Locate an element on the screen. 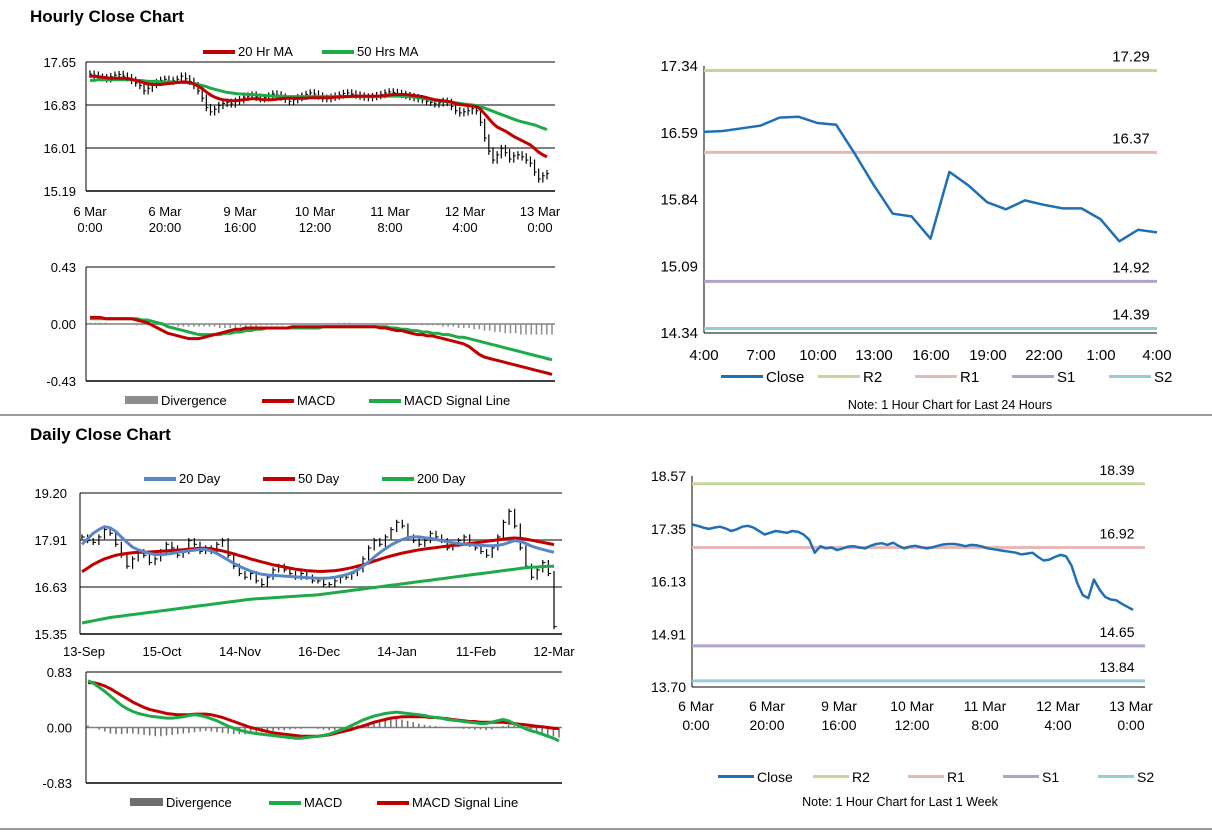 The height and width of the screenshot is (834, 1212). hourly-price-xtick-time: 12:00 is located at coordinates (315, 227).